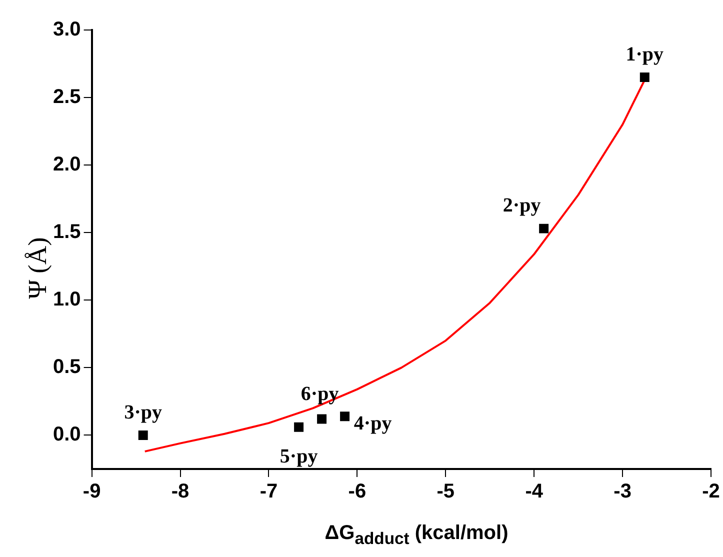 This screenshot has height=557, width=723. Describe the element at coordinates (66, 29) in the screenshot. I see `y-tick-label: 3.0` at that location.